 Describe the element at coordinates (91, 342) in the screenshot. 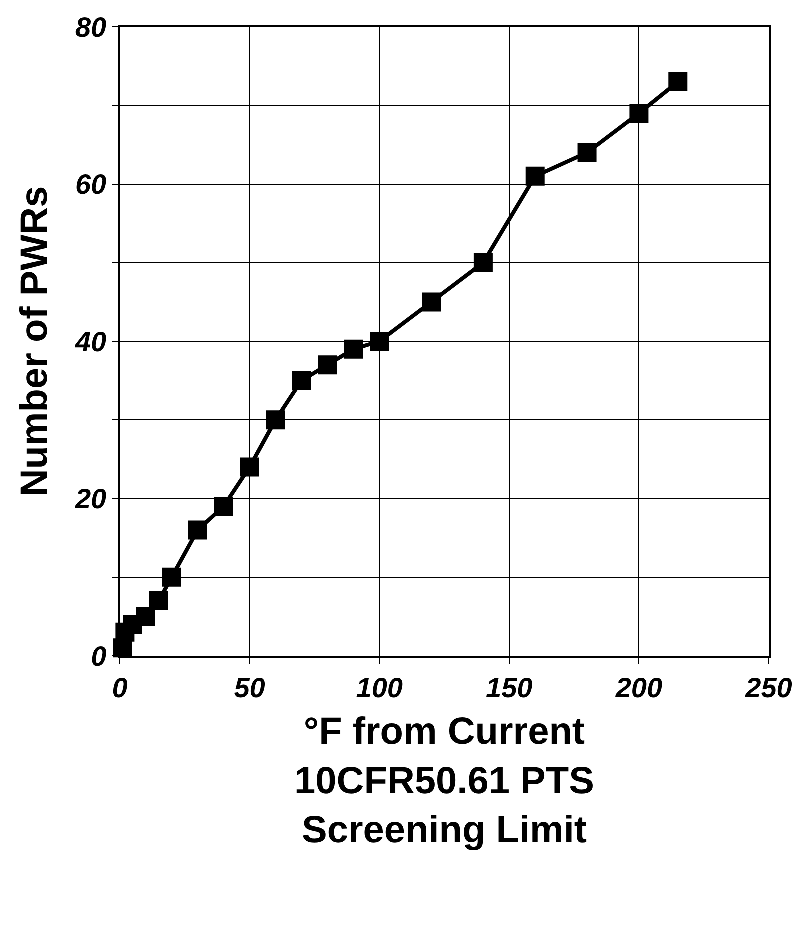

I see `y-tick-label: 40` at that location.